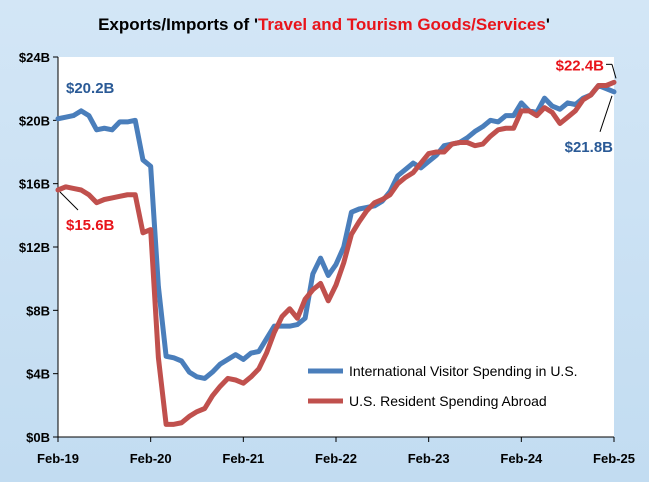 Image resolution: width=649 pixels, height=482 pixels. Describe the element at coordinates (34, 120) in the screenshot. I see `y-tick-label: $20B` at that location.